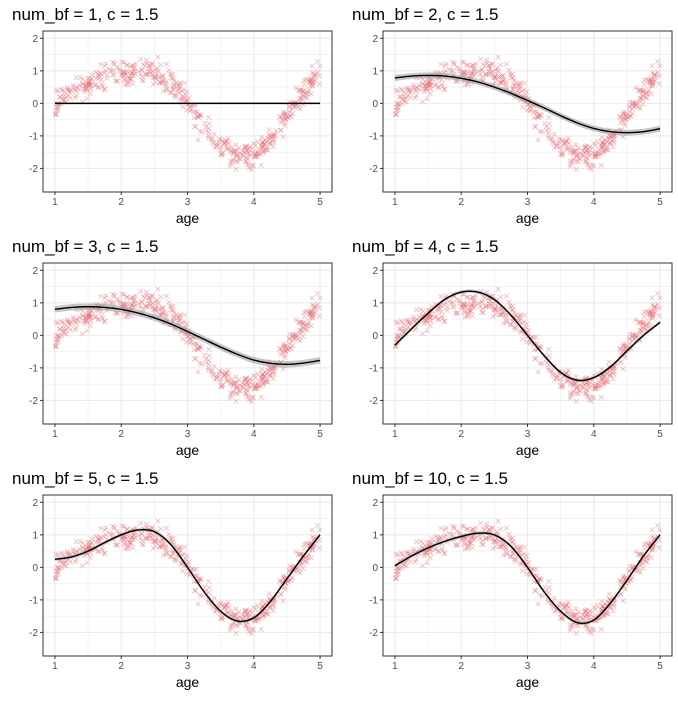 This screenshot has width=678, height=705. I want to click on x-axis-label: age, so click(528, 450).